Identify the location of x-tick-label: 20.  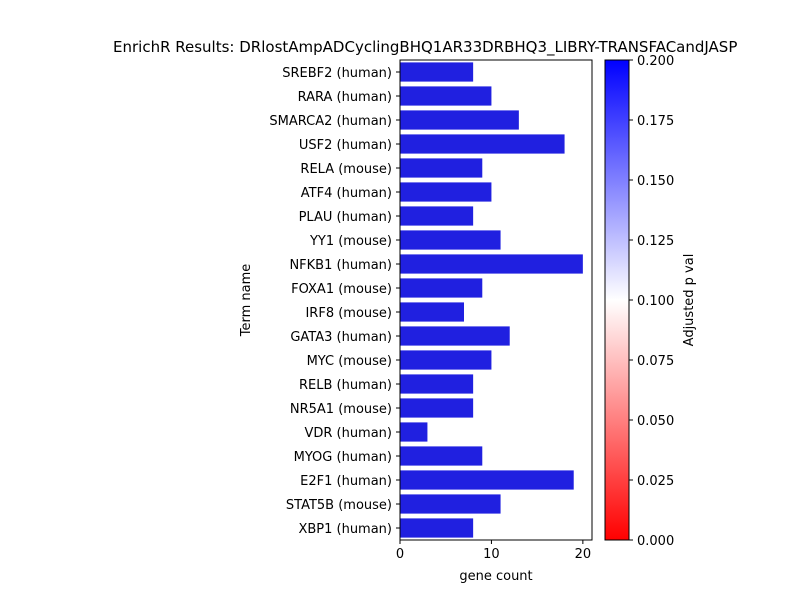
(583, 554).